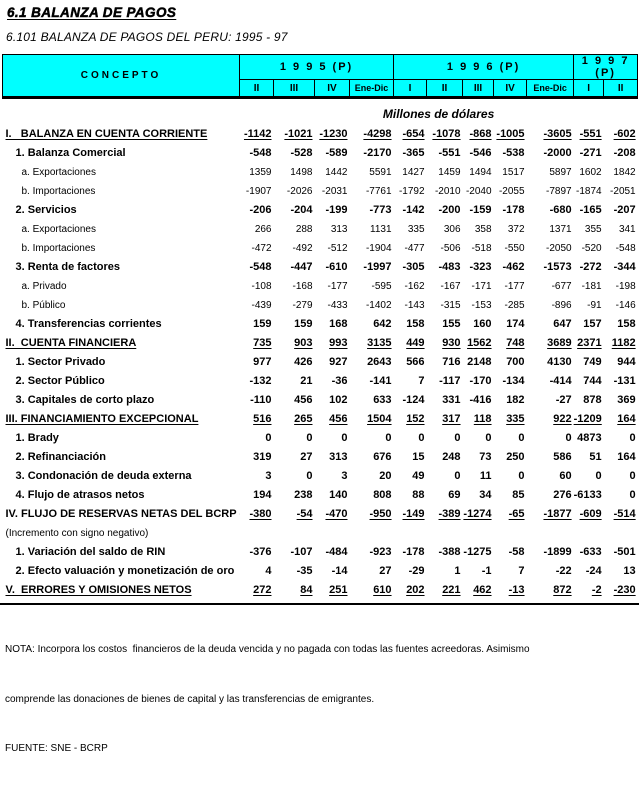 Image resolution: width=639 pixels, height=791 pixels. I want to click on cell-value: -315, so click(450, 305).